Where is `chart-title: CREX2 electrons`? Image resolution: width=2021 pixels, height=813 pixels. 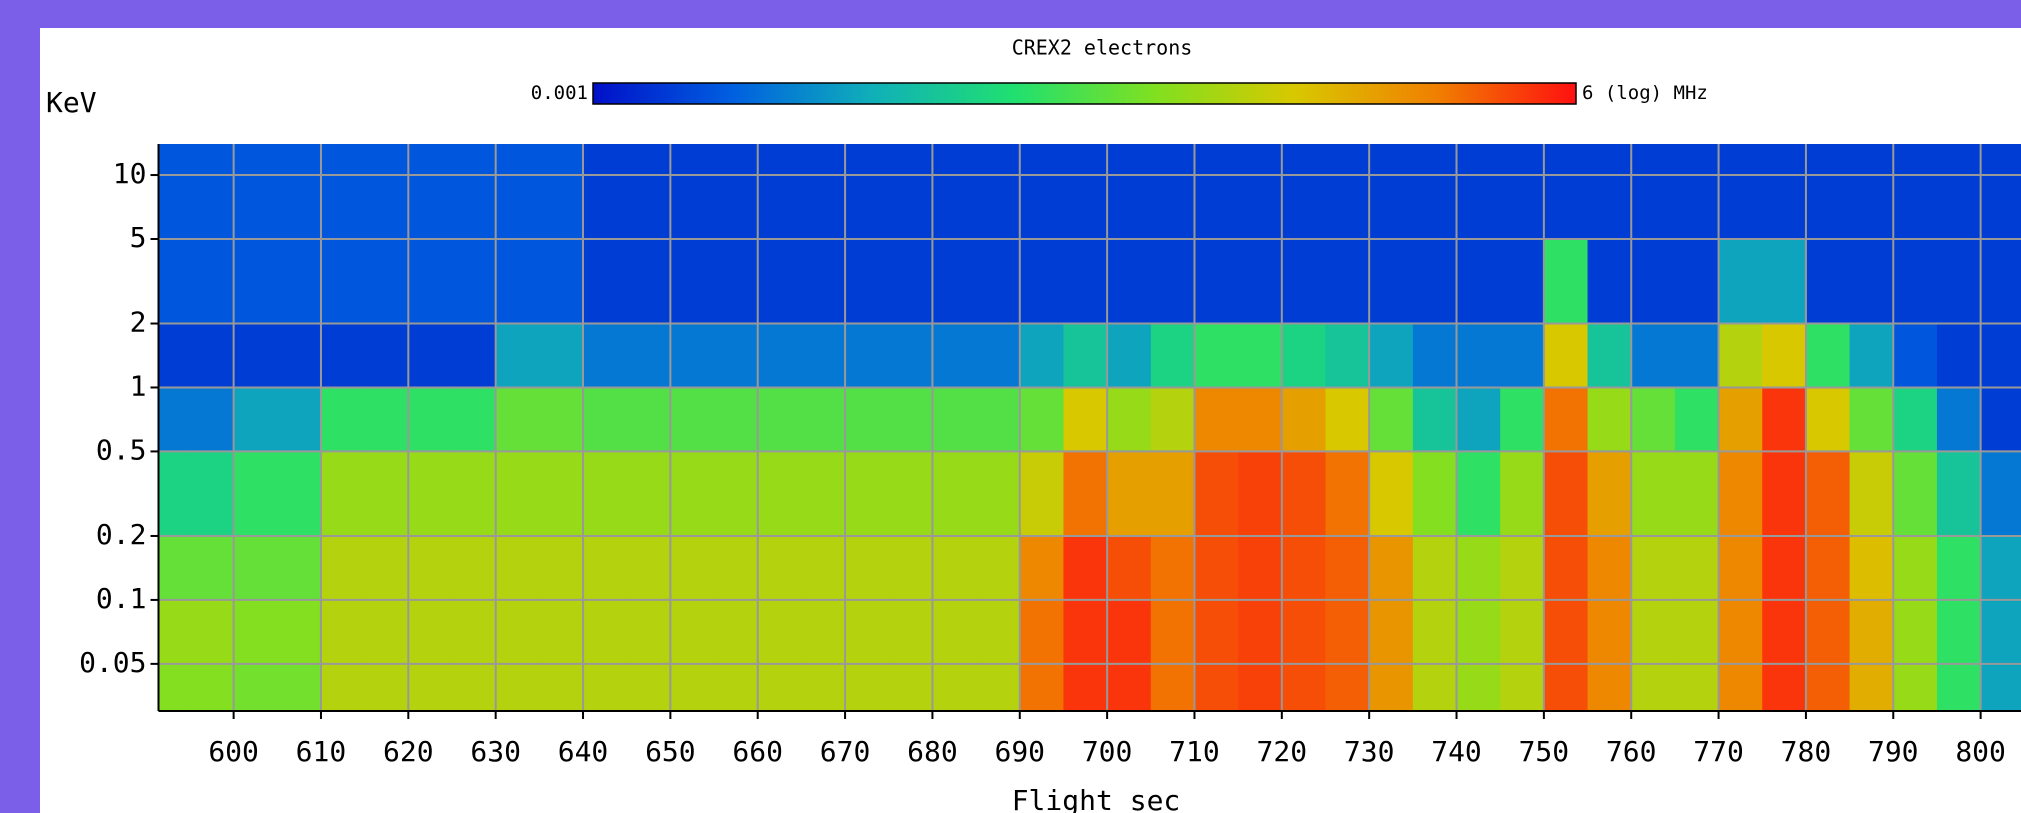
chart-title: CREX2 electrons is located at coordinates (1102, 48).